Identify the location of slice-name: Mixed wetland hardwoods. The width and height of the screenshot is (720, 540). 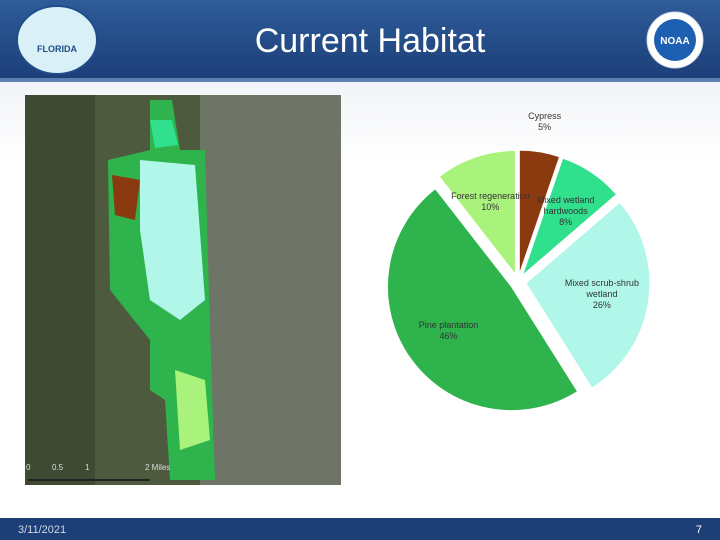
(565, 206).